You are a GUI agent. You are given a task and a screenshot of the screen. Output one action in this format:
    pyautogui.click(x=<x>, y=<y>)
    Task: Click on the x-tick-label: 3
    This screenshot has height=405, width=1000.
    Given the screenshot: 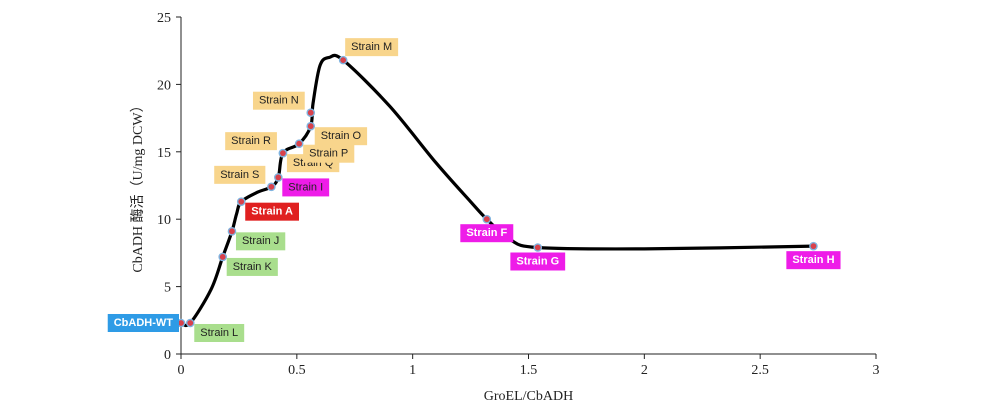 What is the action you would take?
    pyautogui.click(x=876, y=370)
    